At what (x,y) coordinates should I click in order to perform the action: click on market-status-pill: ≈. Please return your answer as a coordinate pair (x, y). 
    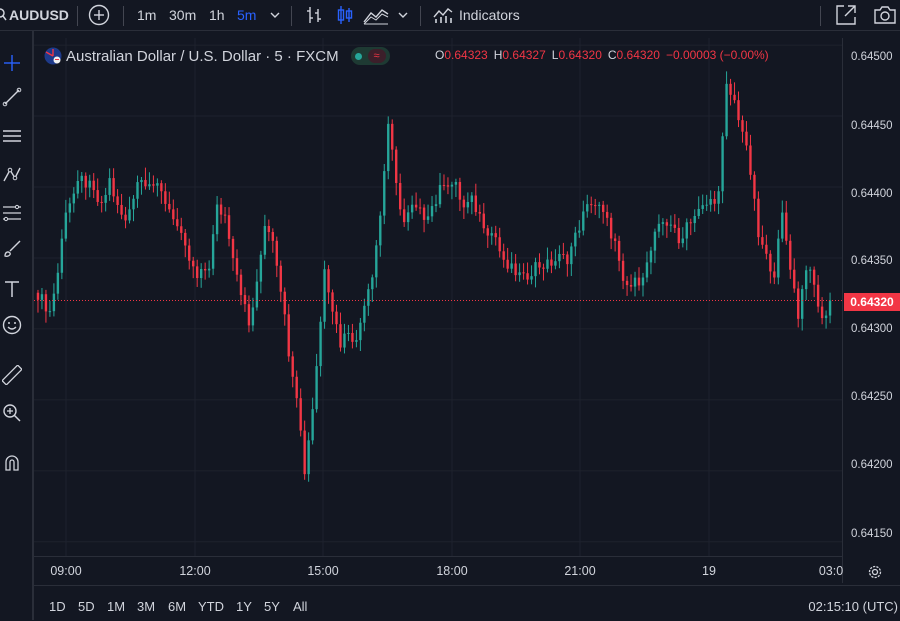
    Looking at the image, I should click on (370, 56).